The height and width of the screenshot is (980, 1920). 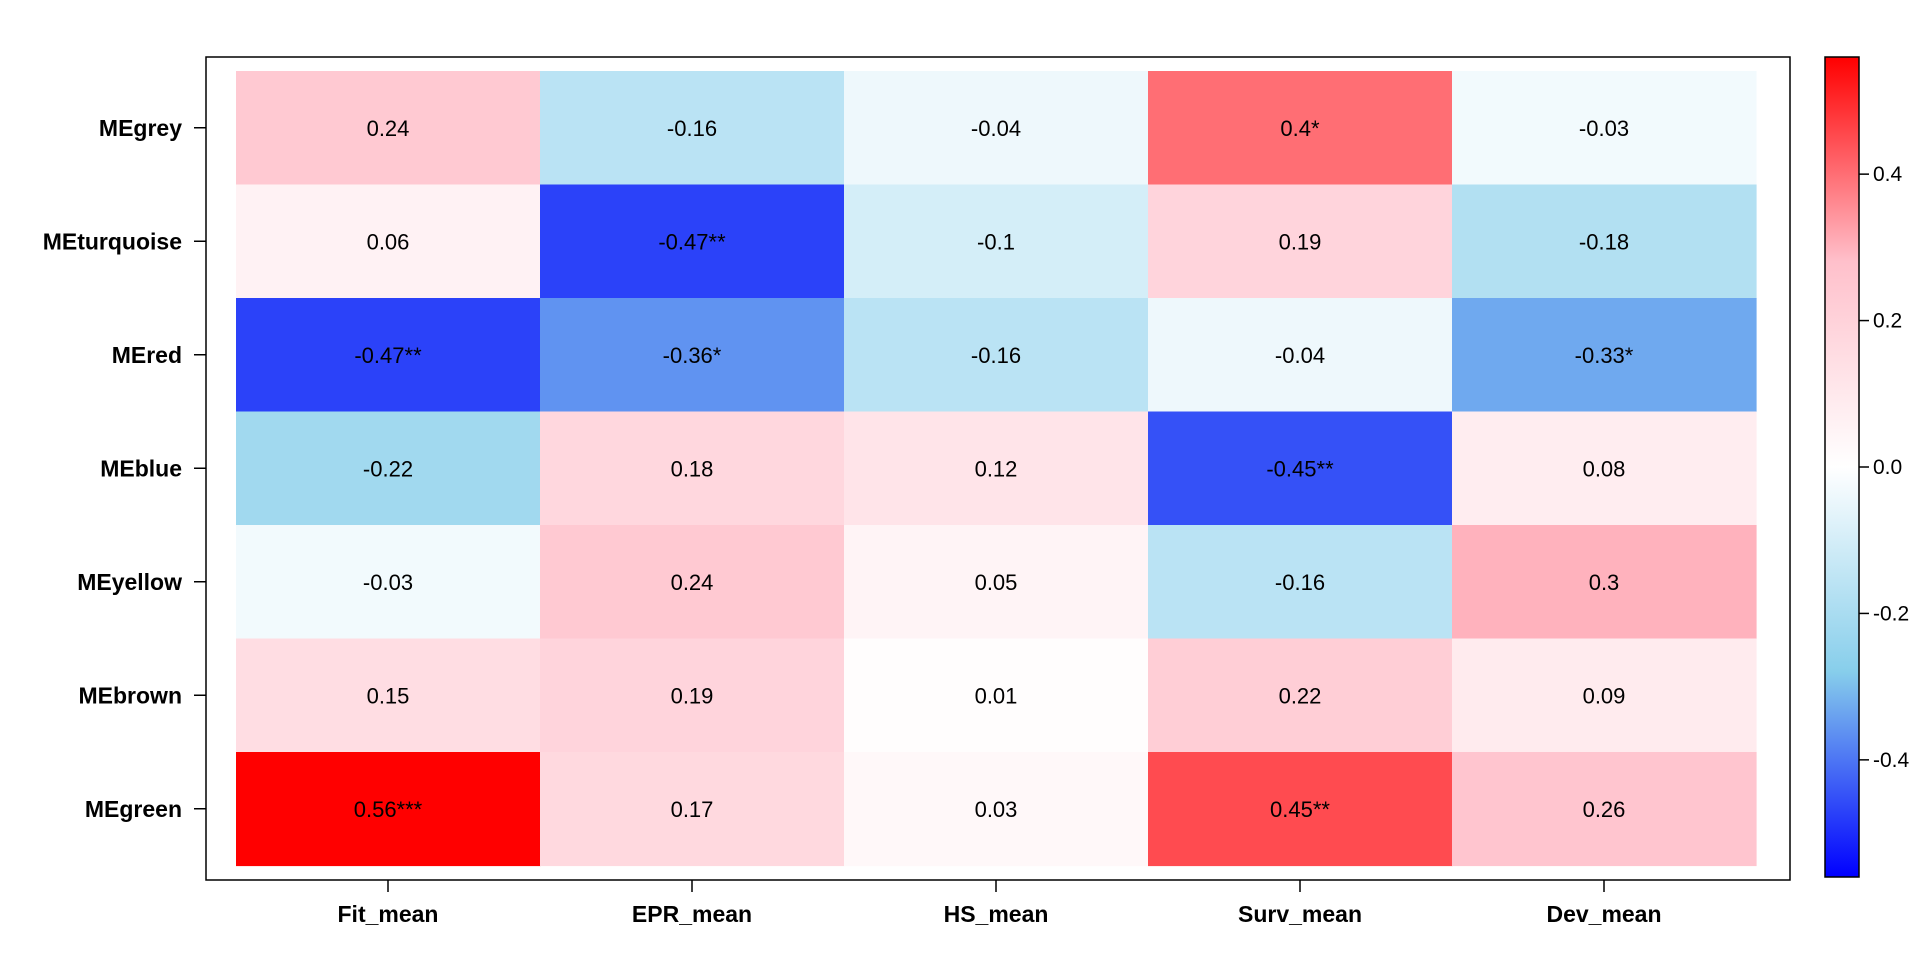 I want to click on colorbar-tick-label: 0.4, so click(x=1888, y=174).